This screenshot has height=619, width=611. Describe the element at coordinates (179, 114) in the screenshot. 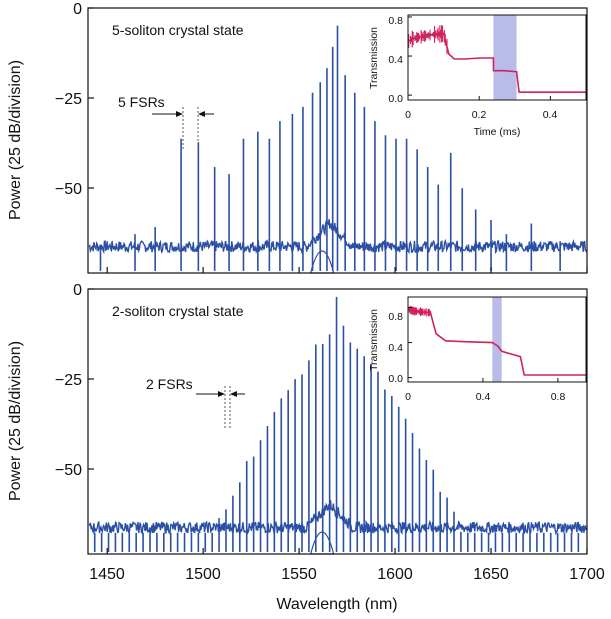

I see `p1-fsr-arrowhead-left` at that location.